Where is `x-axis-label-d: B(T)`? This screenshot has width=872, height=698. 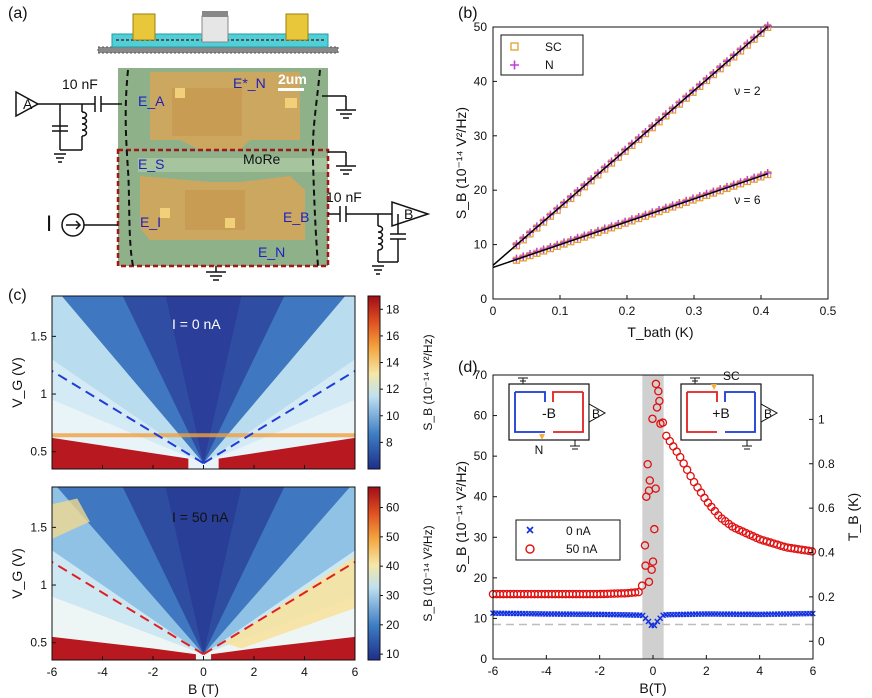
x-axis-label-d: B(T) is located at coordinates (652, 688).